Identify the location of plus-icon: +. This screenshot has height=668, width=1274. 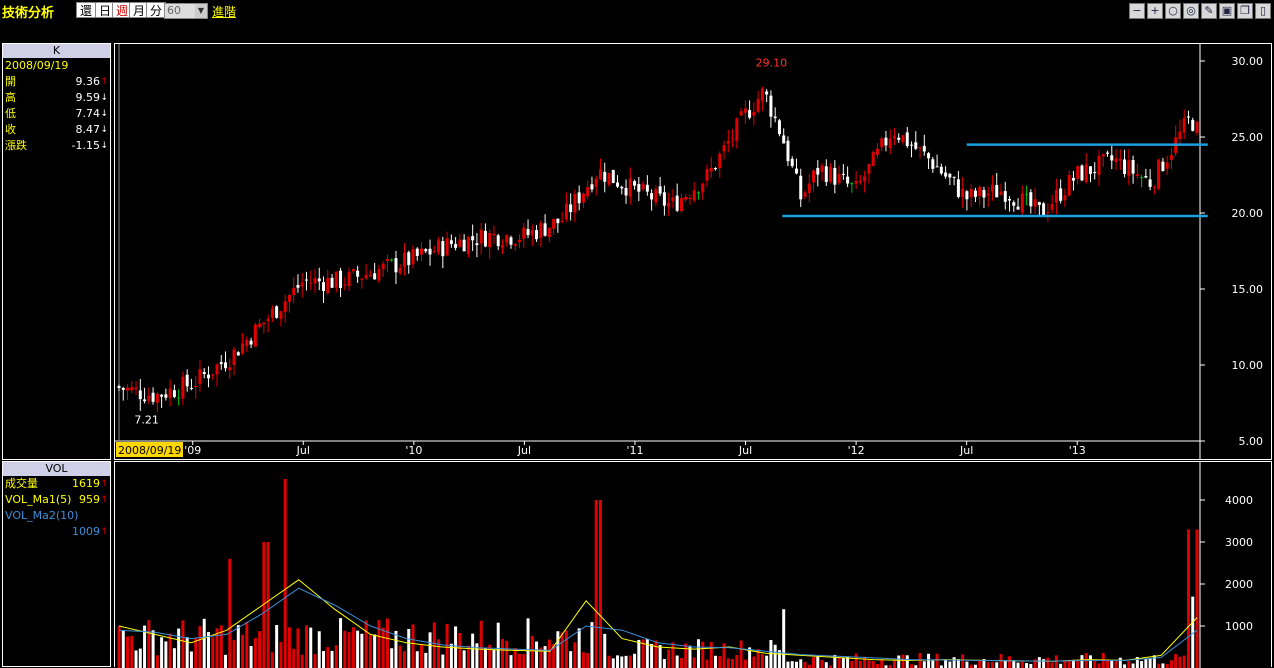
(1155, 11).